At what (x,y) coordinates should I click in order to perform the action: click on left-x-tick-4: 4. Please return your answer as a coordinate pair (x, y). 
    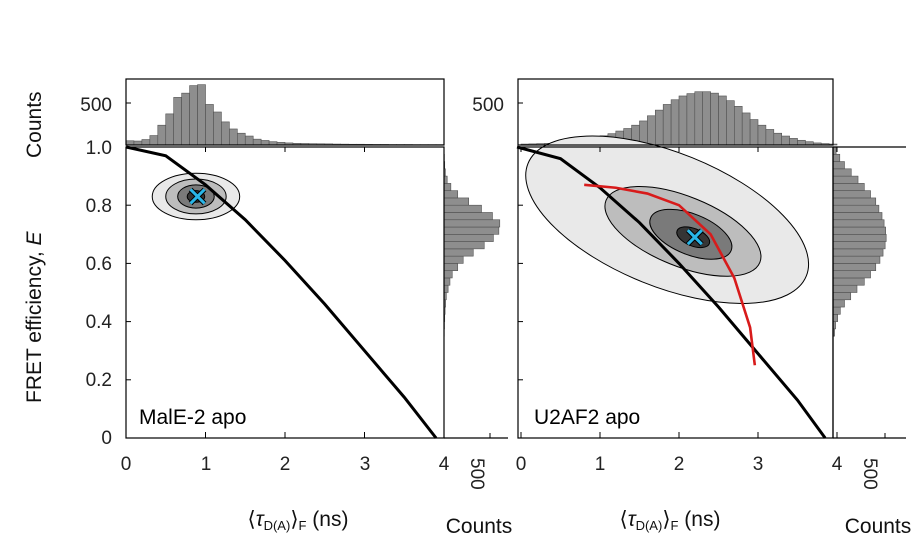
    Looking at the image, I should click on (444, 464).